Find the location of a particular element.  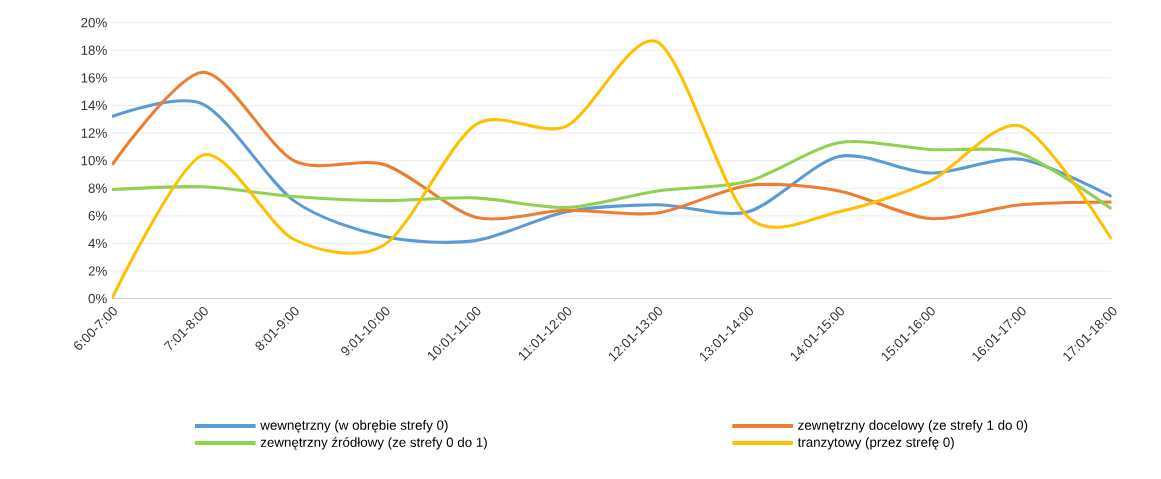

y-tick-label: 0% is located at coordinates (97, 299).